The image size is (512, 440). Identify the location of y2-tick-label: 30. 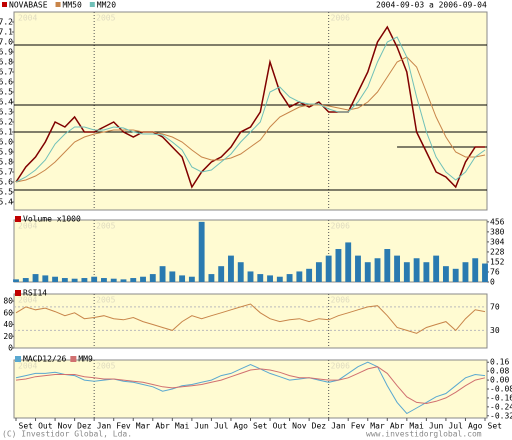
(495, 330).